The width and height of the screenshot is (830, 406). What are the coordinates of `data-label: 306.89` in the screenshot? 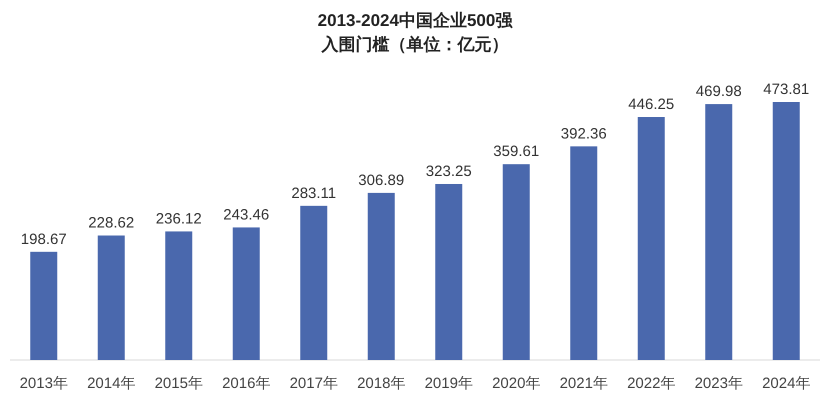 It's located at (381, 180).